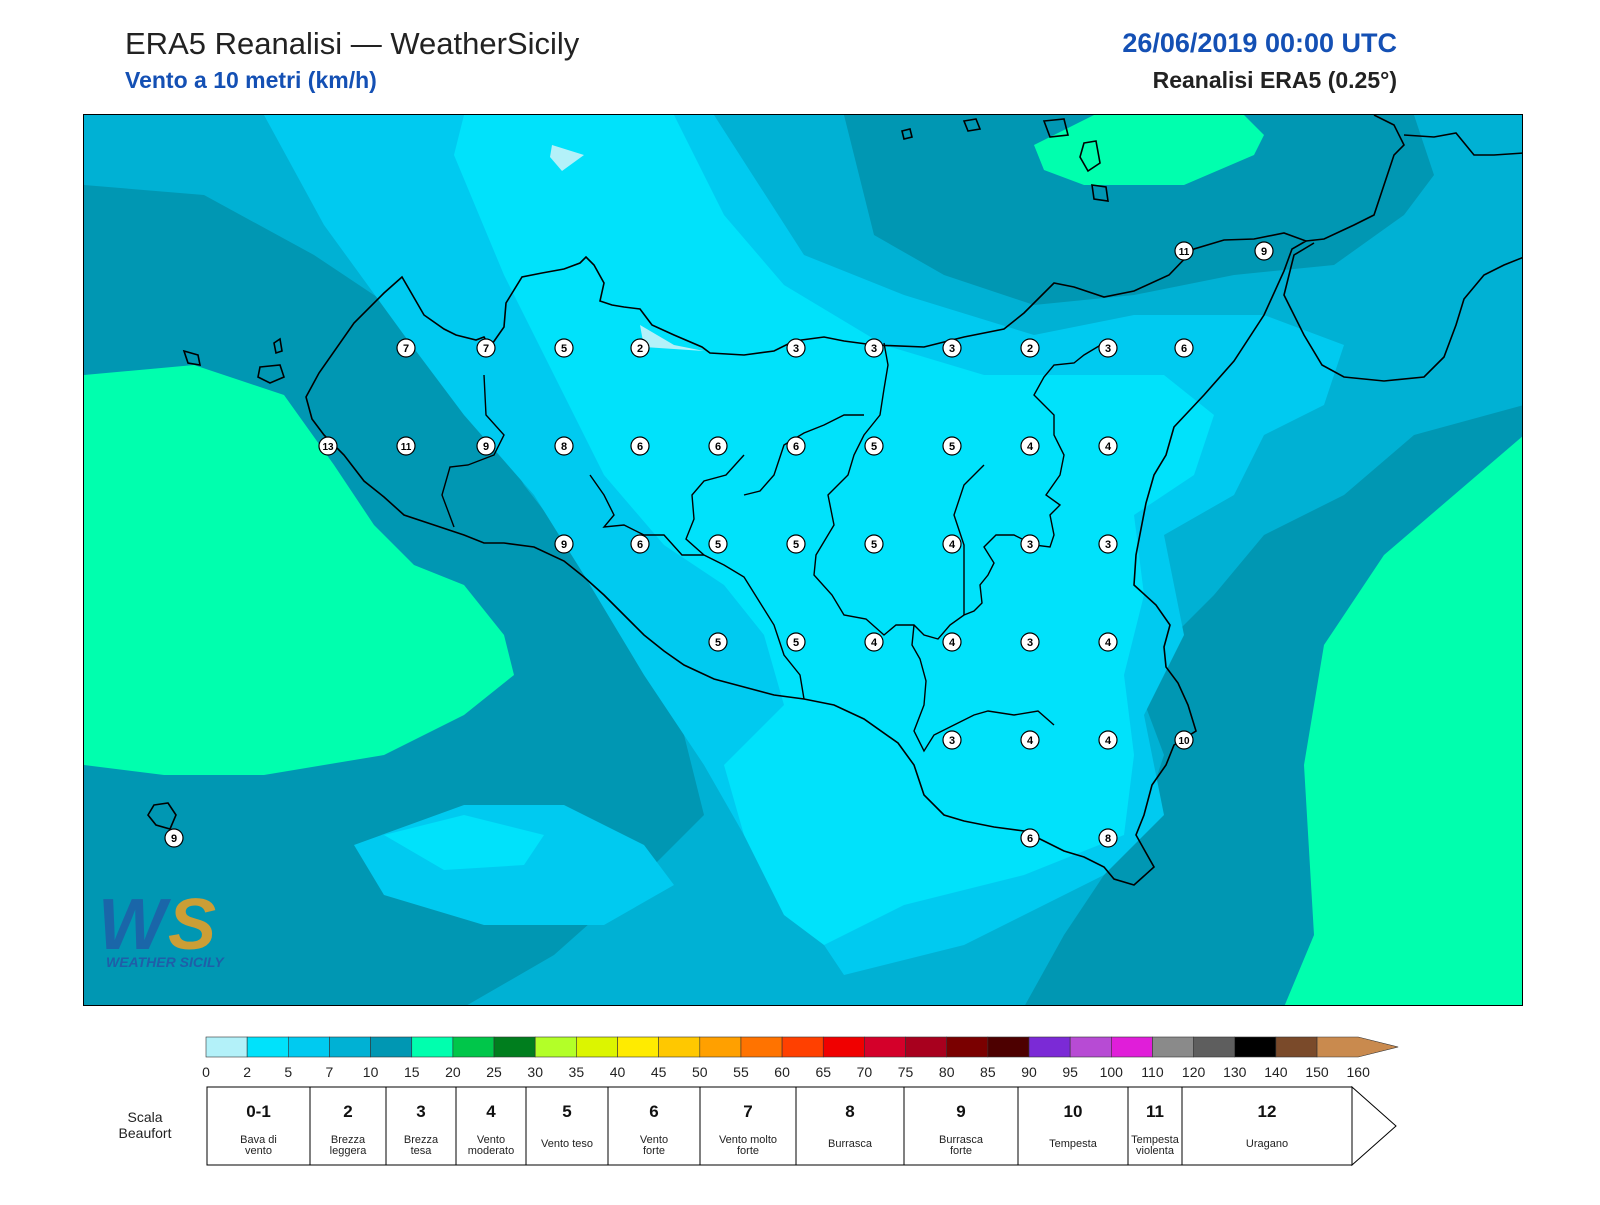 The width and height of the screenshot is (1600, 1205). I want to click on map-title: ERA5 Reanalisi — WeatherSicily, so click(352, 43).